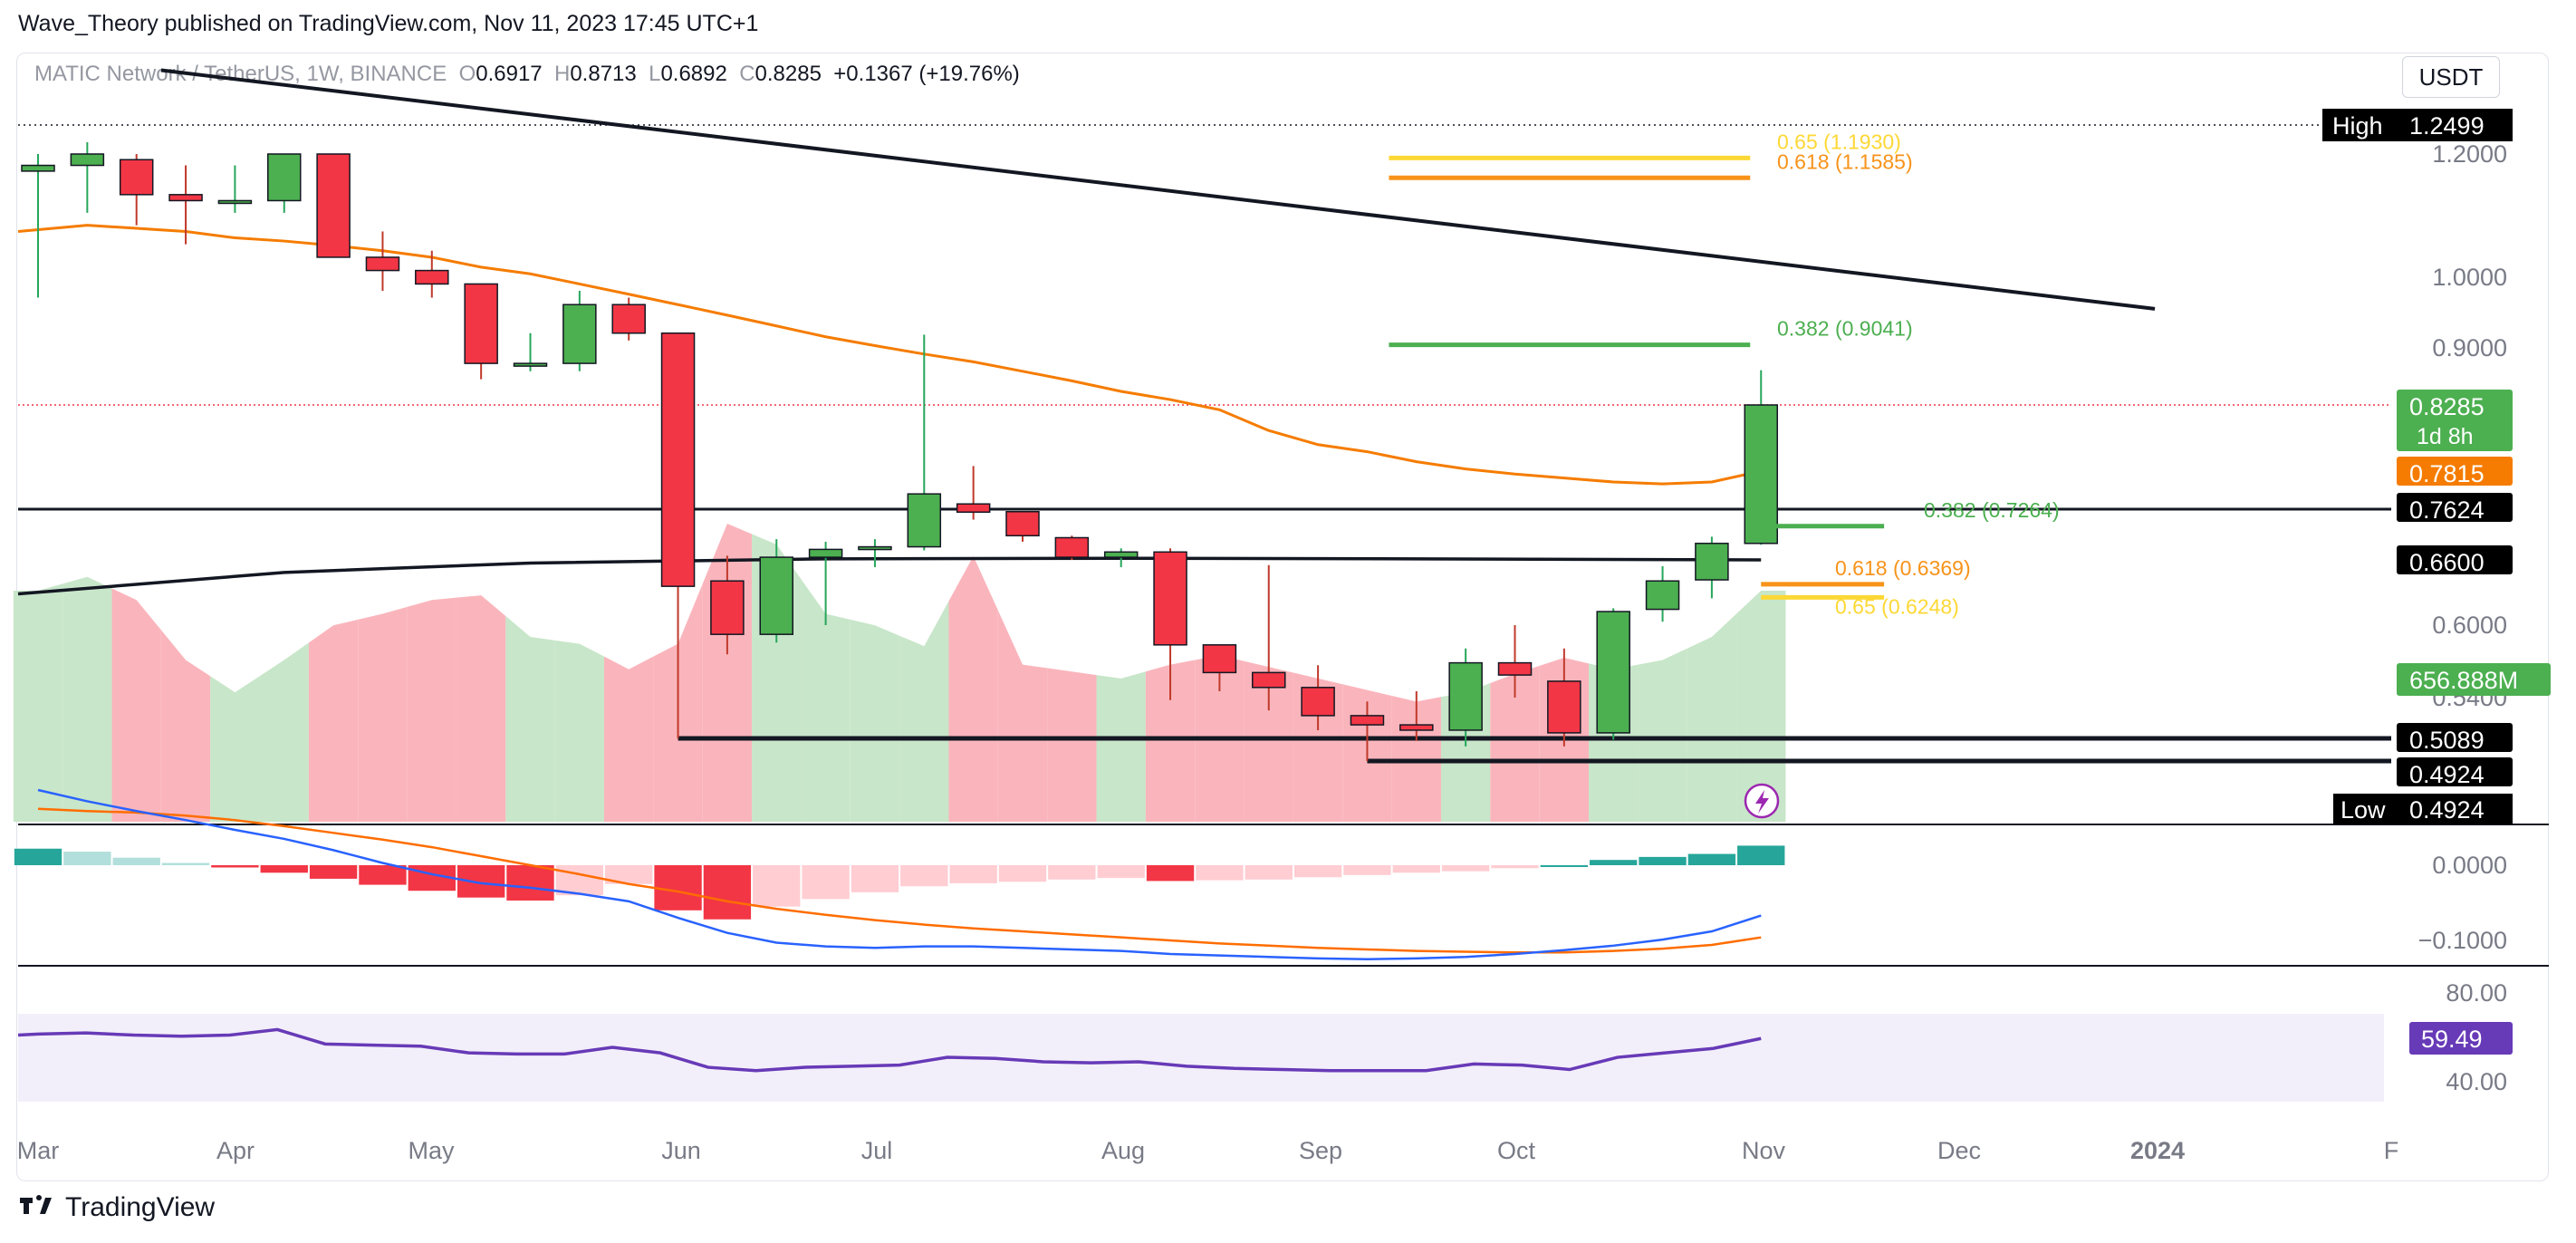  Describe the element at coordinates (235, 1150) in the screenshot. I see `time-axis-label: Apr` at that location.